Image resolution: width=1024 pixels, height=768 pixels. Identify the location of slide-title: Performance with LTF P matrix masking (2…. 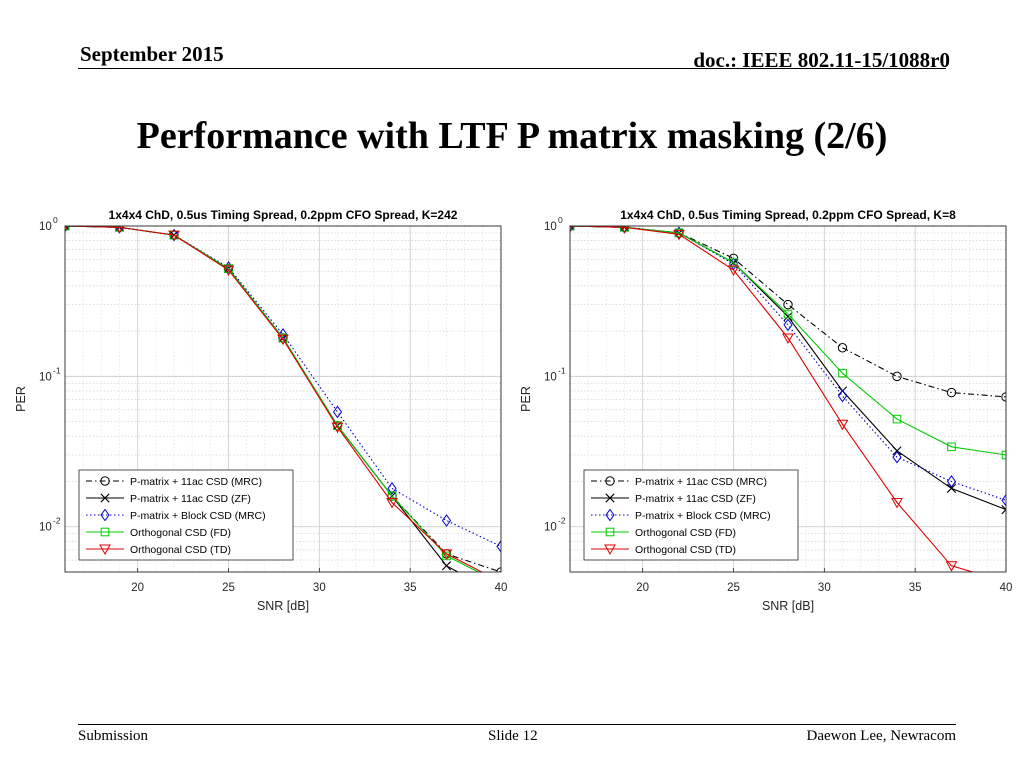
(512, 136).